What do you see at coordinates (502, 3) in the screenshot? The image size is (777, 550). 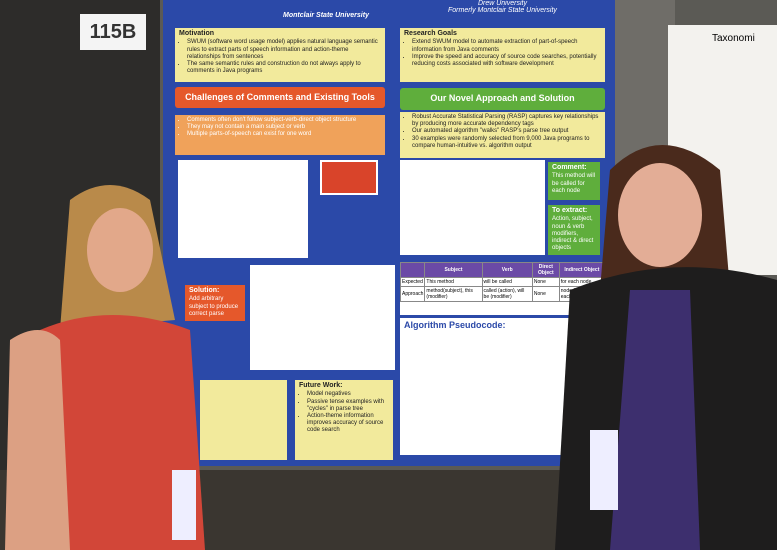 I see `affil: Drew University` at bounding box center [502, 3].